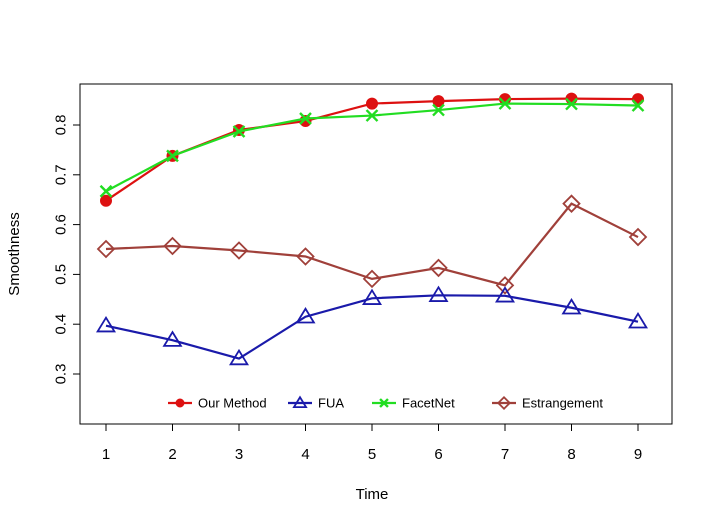 The height and width of the screenshot is (528, 704). Describe the element at coordinates (571, 454) in the screenshot. I see `x-tick-label: 8` at that location.